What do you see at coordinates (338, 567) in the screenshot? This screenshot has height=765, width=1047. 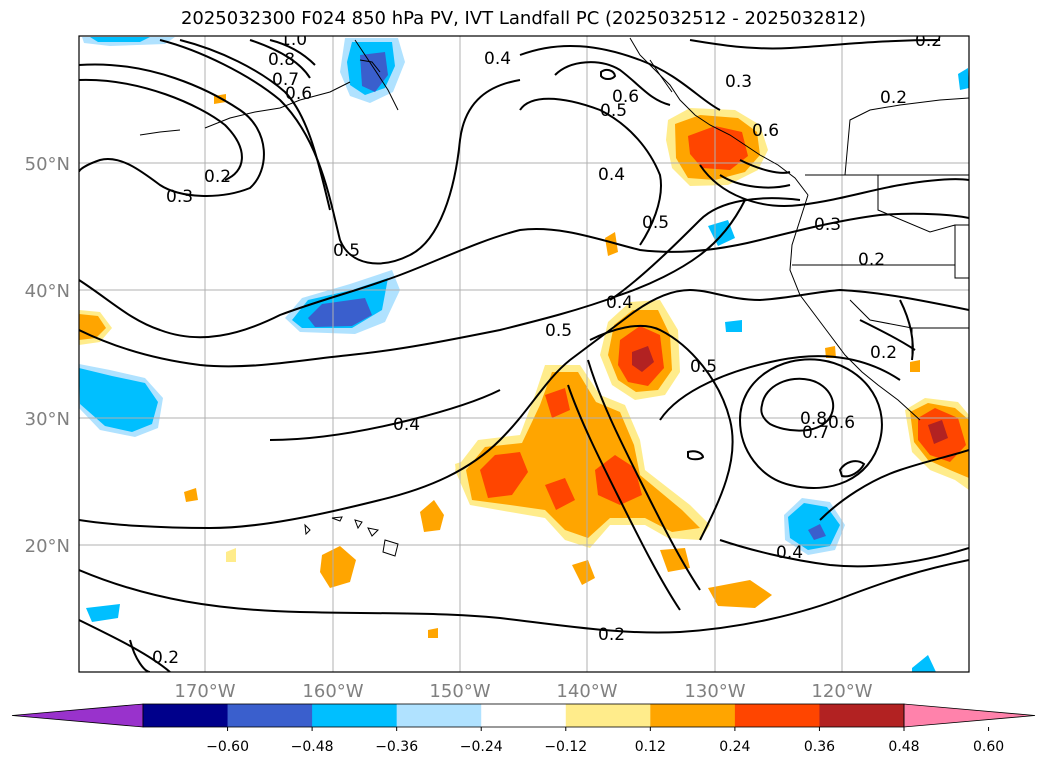 I see `positive-anomaly-small-a` at bounding box center [338, 567].